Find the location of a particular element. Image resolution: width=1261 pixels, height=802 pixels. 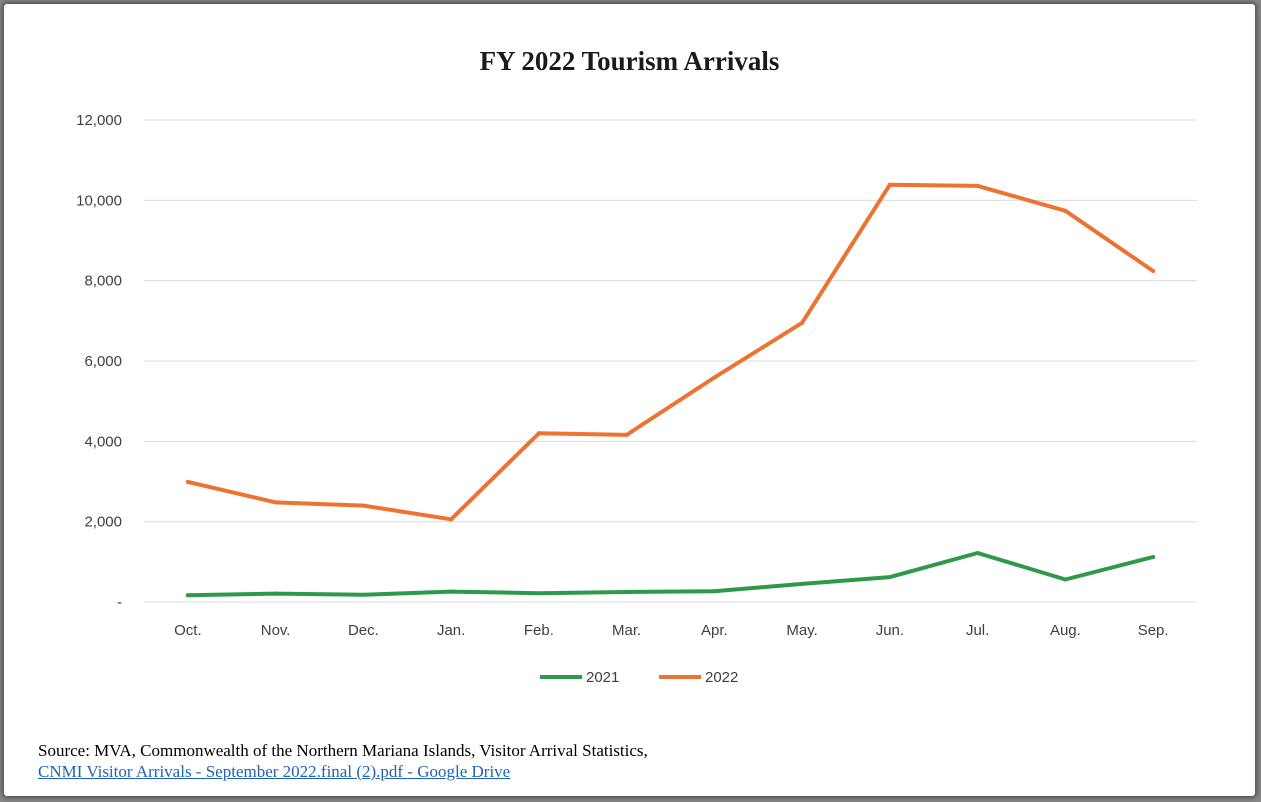

x-tick-label: Sep. is located at coordinates (1153, 630).